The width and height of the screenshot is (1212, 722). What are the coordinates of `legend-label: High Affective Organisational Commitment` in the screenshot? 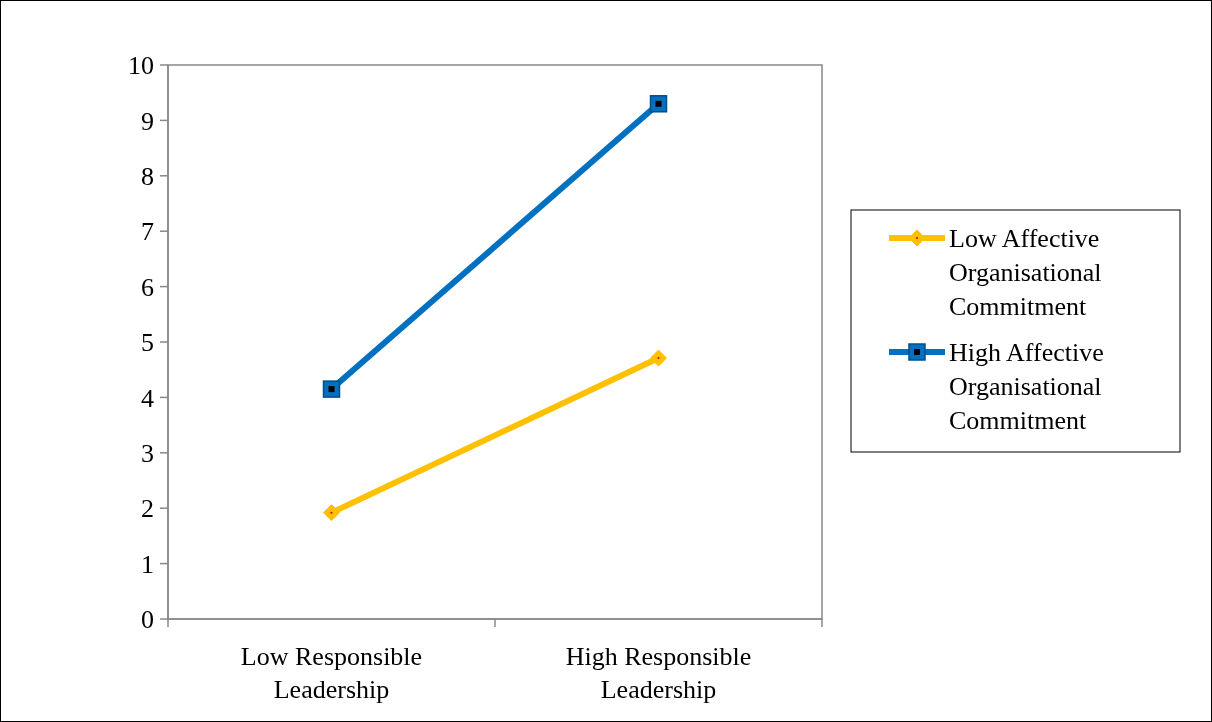 It's located at (1026, 387).